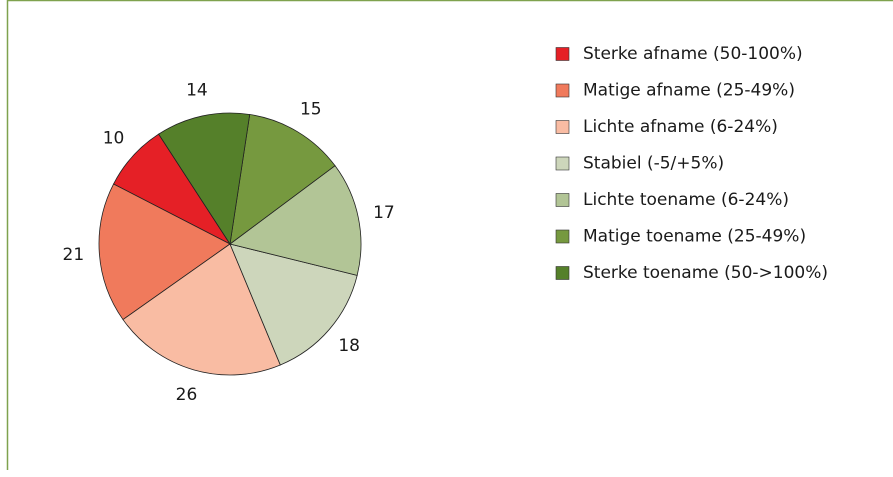 The height and width of the screenshot is (477, 893). Describe the element at coordinates (693, 54) in the screenshot. I see `legend-label: Sterke afname (50-100%)` at that location.